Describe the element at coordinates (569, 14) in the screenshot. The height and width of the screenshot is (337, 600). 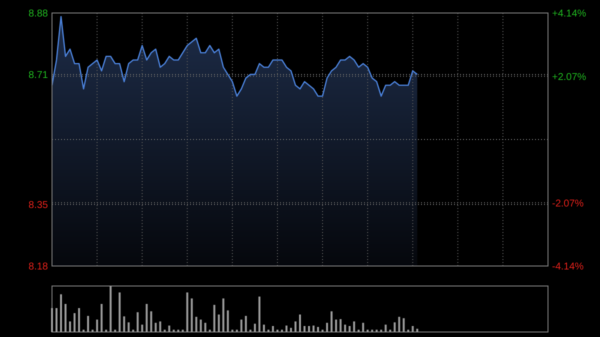
I see `y2-tick-label: +4.14%` at that location.